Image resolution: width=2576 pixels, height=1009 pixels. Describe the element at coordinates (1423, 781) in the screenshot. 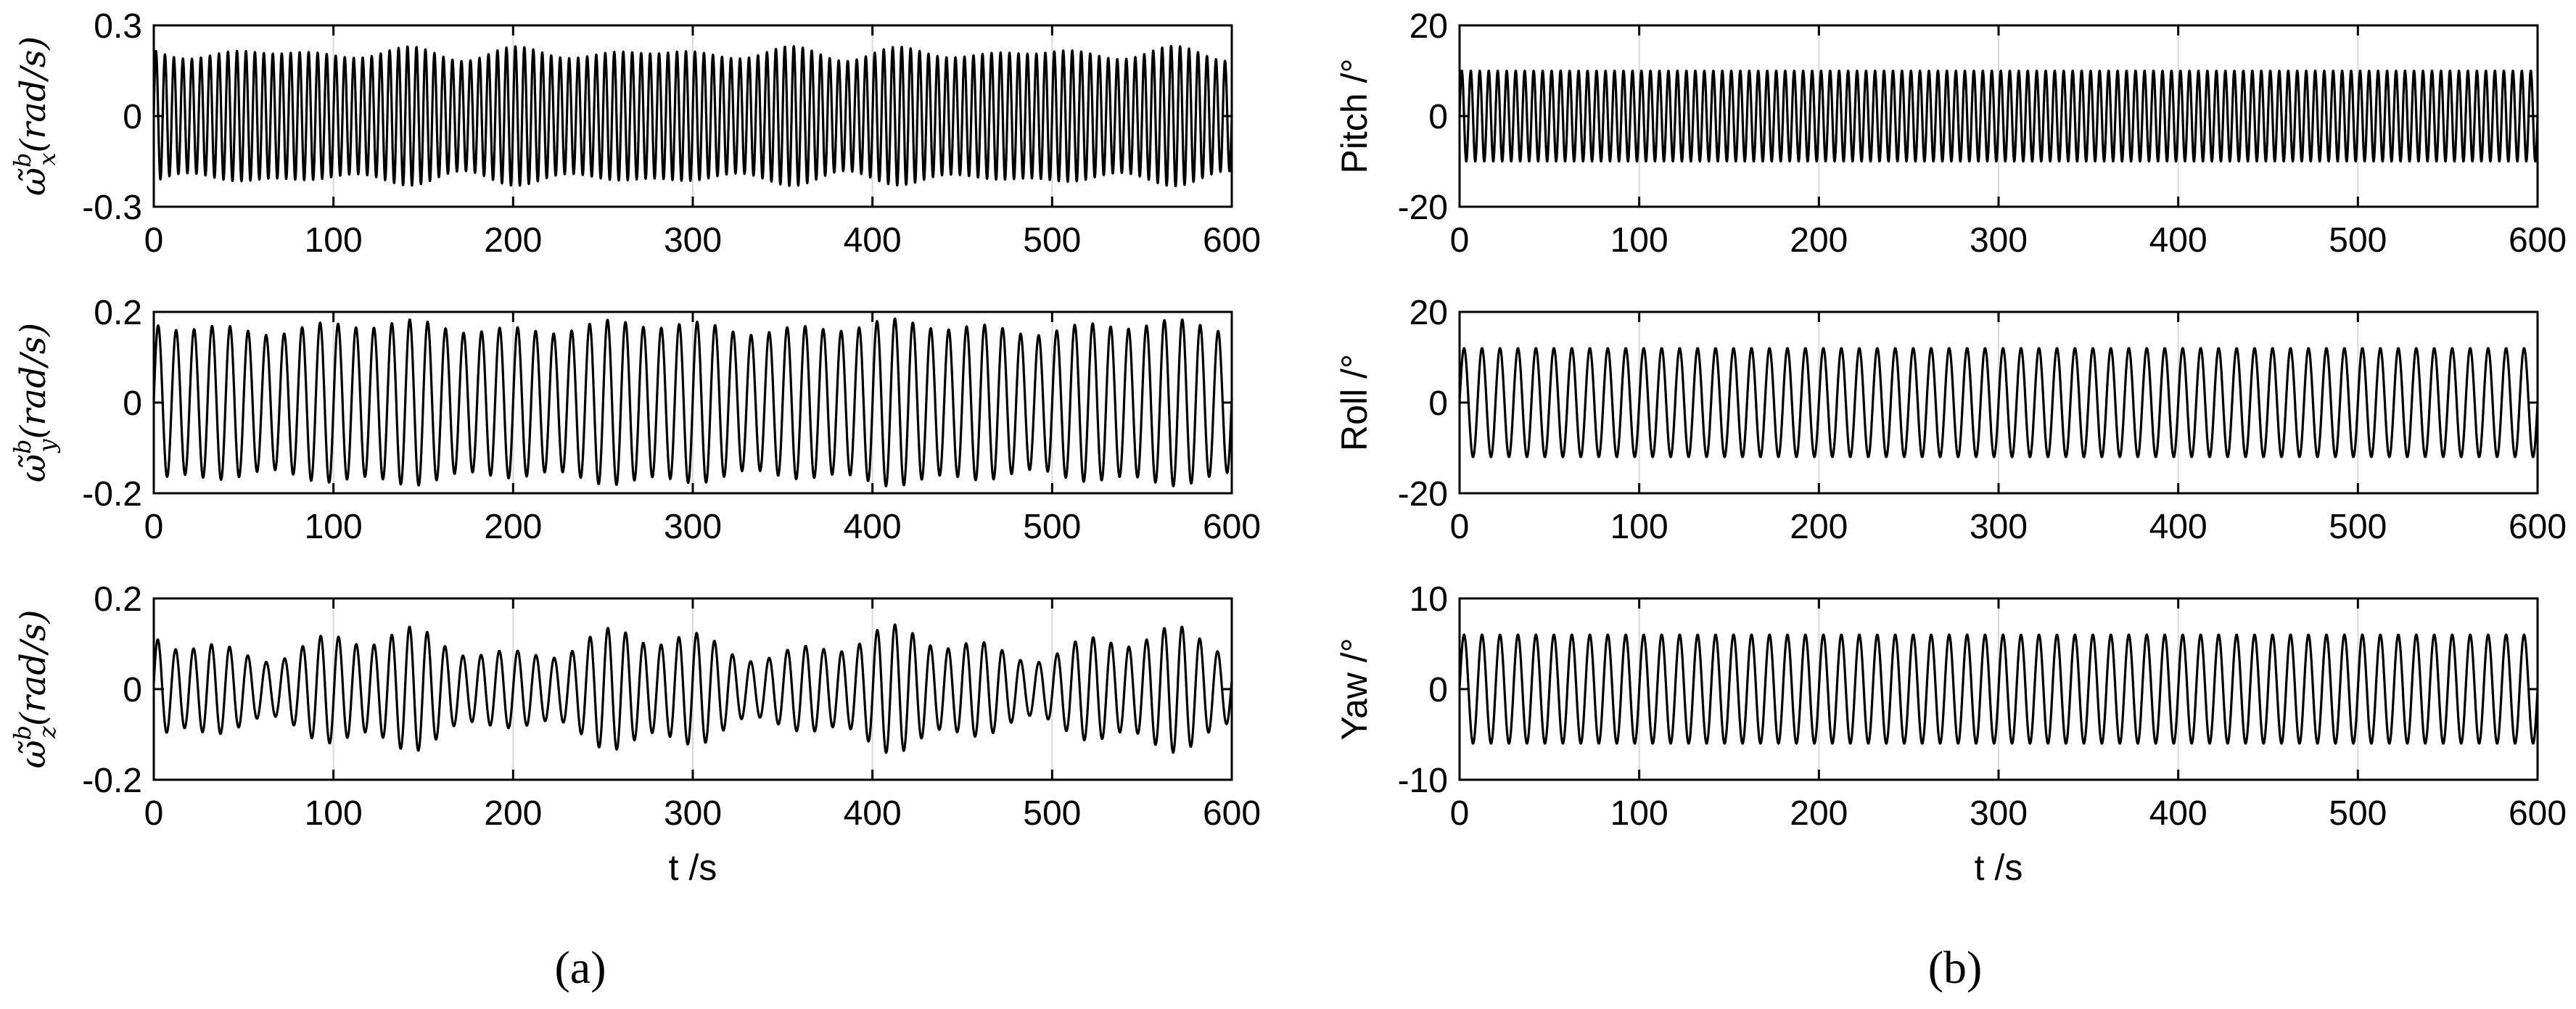

I see `y-tick-label: -10` at that location.